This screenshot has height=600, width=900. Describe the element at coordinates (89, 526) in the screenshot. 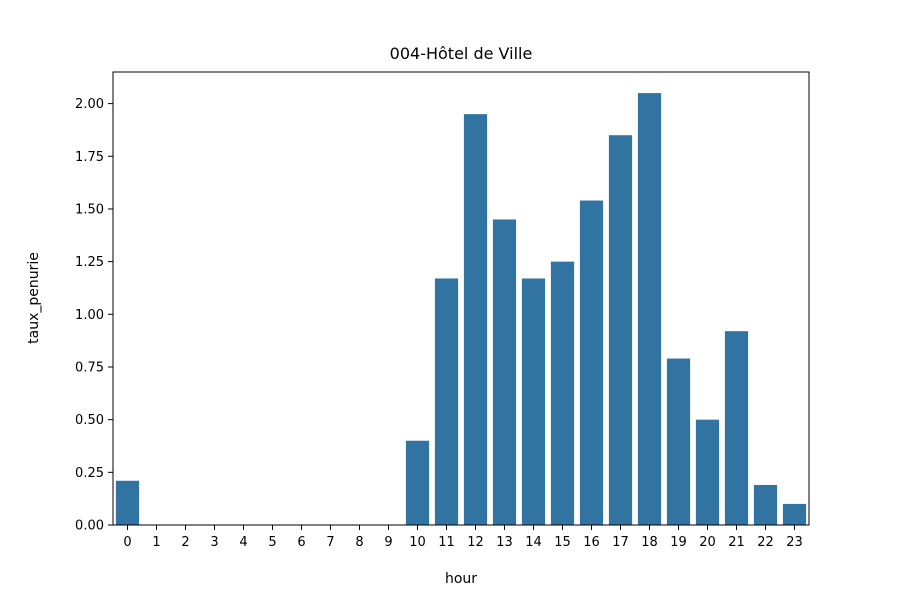

I see `y-tick-label-0: 0.00` at that location.